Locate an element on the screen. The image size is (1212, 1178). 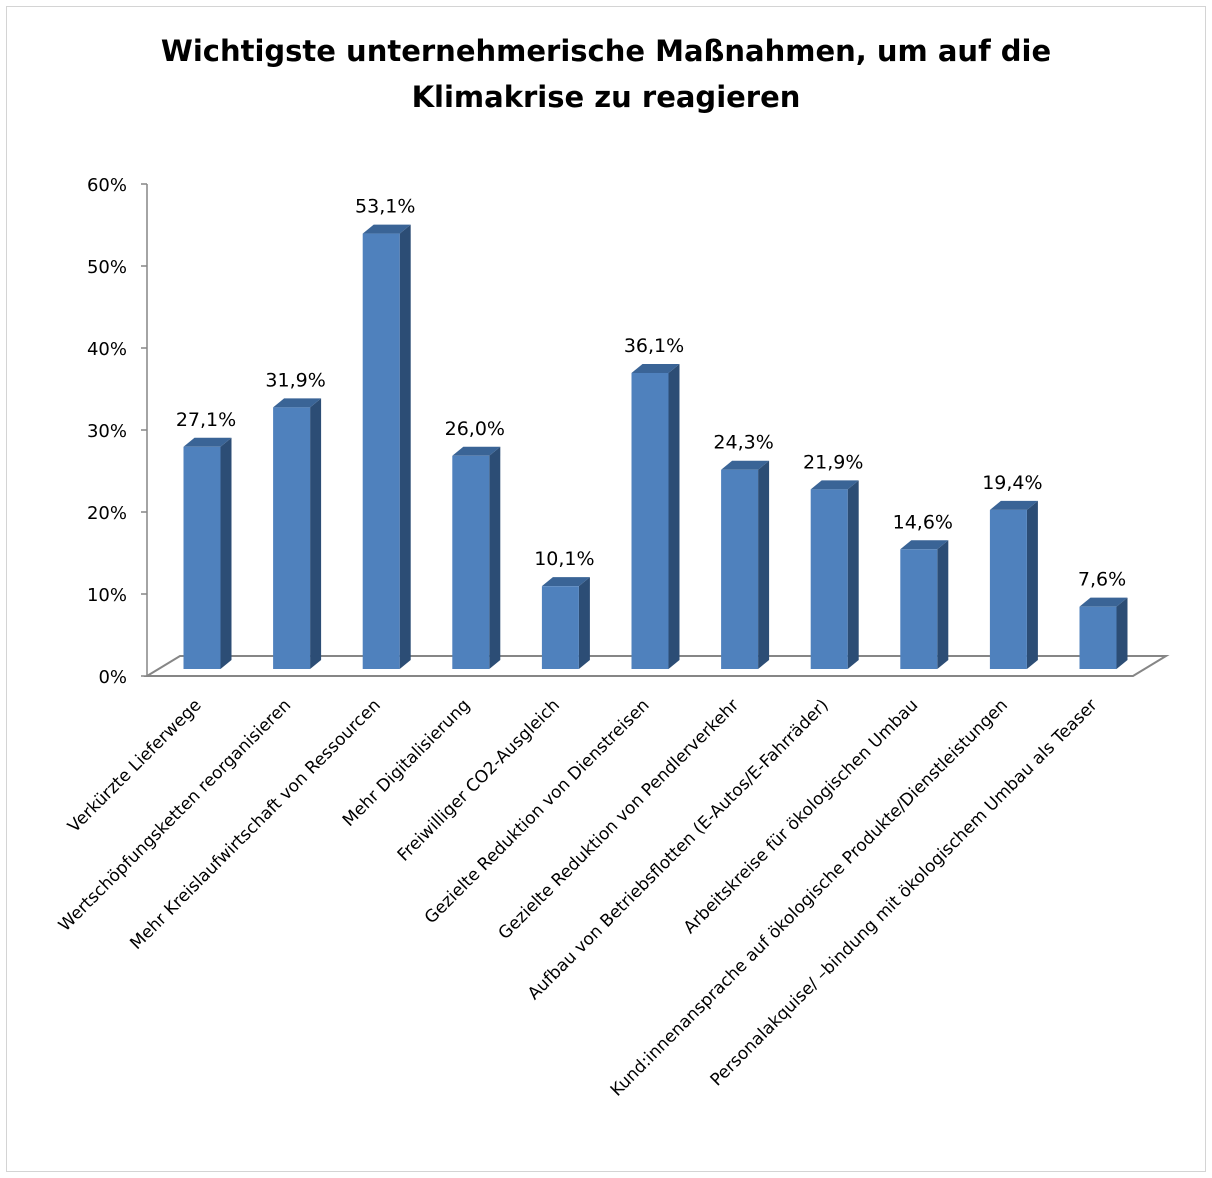
data-label: 21,9% is located at coordinates (833, 462).